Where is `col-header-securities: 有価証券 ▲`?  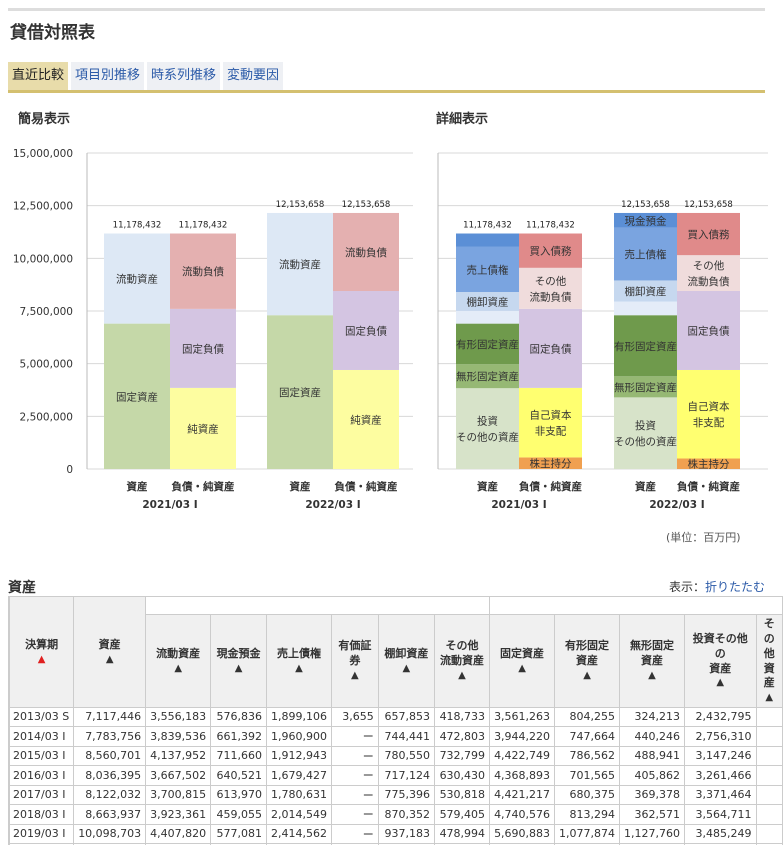 col-header-securities: 有価証券 ▲ is located at coordinates (354, 661).